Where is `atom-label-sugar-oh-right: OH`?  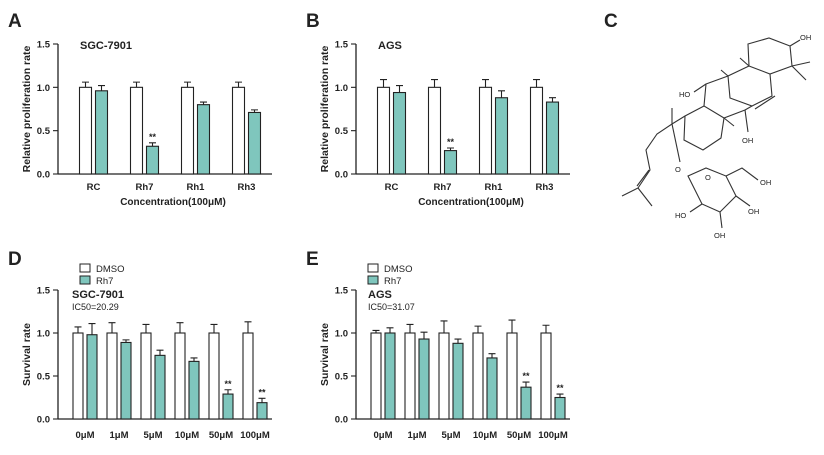 atom-label-sugar-oh-right: OH is located at coordinates (753, 211).